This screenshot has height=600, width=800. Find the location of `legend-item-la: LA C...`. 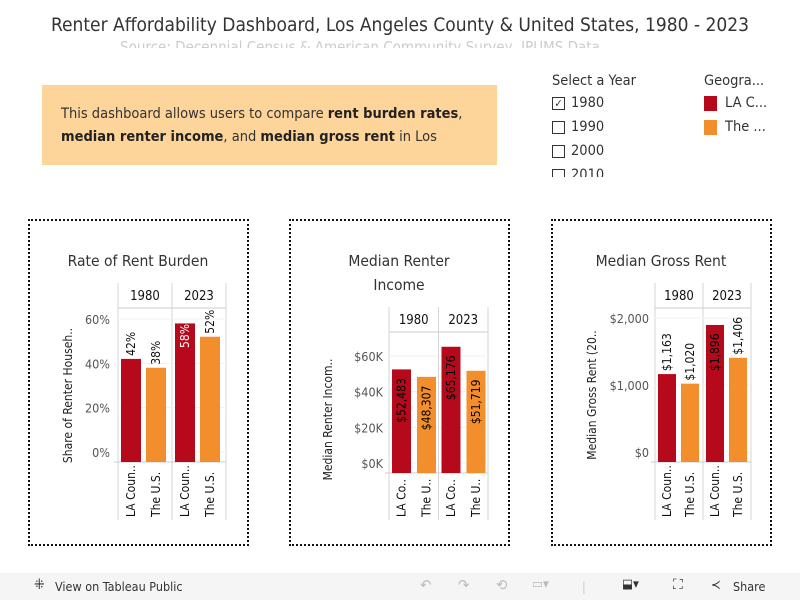

legend-item-la: LA C... is located at coordinates (735, 103).